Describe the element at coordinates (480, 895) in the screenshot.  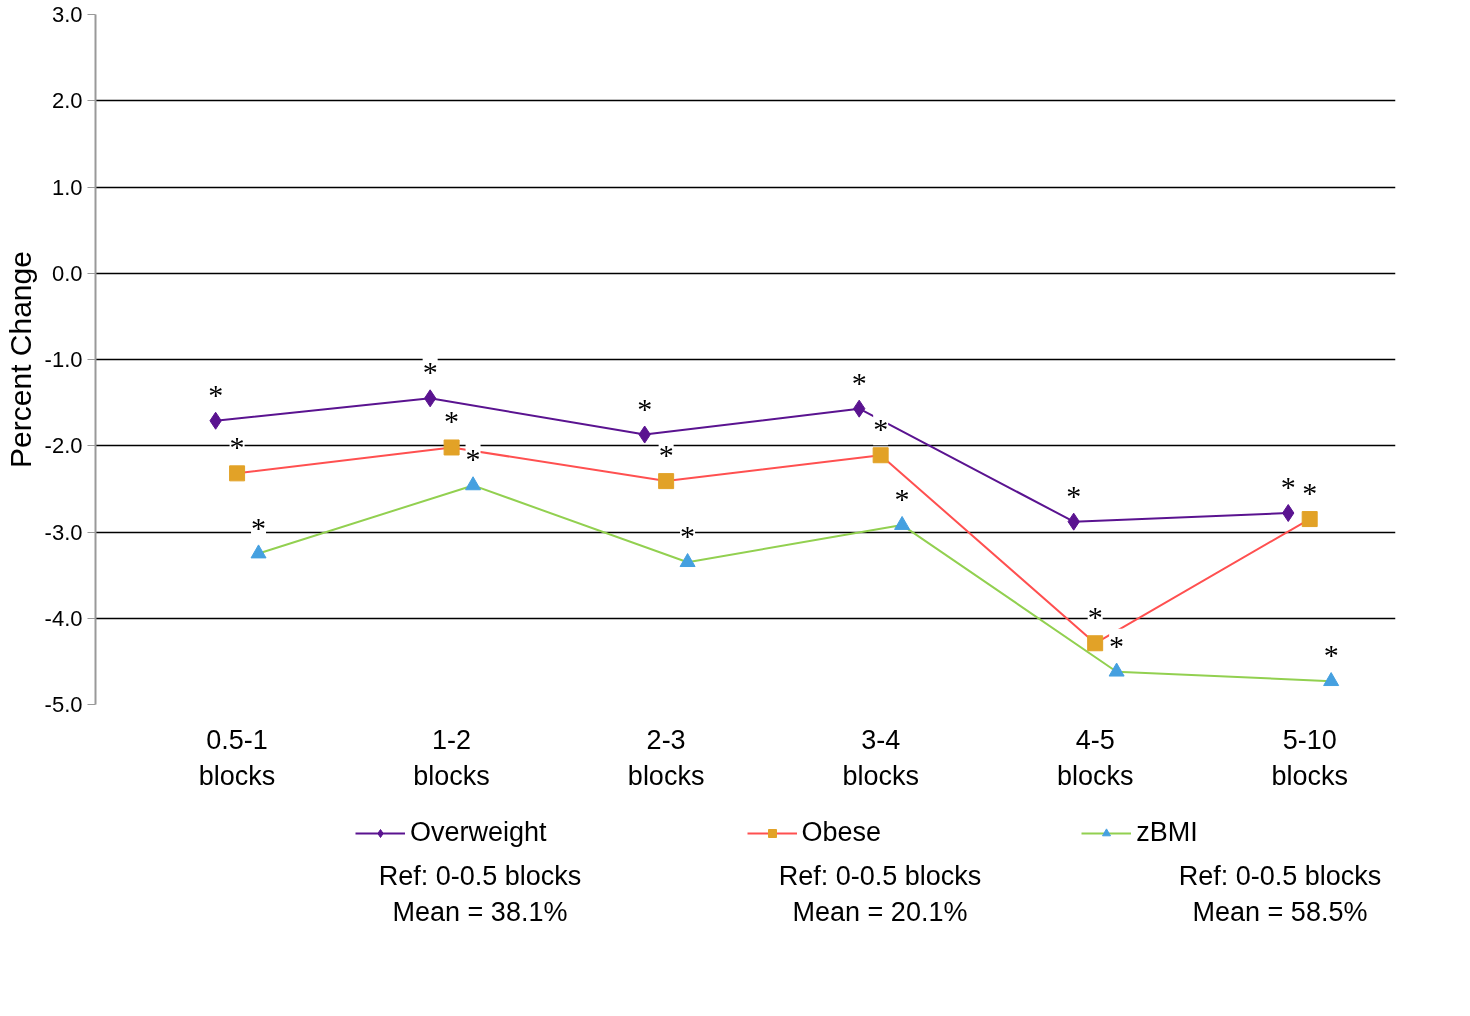
I see `text: Ref: 0-0.5 blocks Mean = 38.1%` at that location.